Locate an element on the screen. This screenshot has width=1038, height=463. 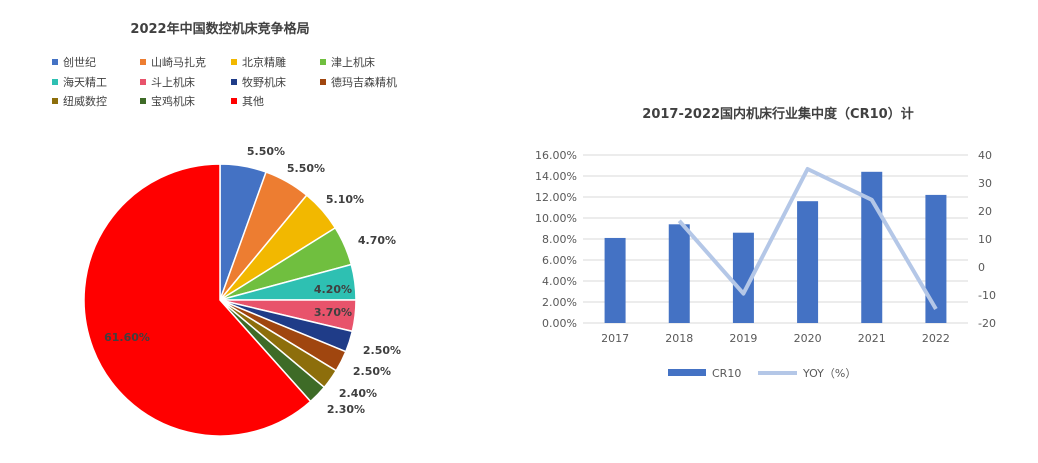
pie-legend-item: 德玛吉森精机 is located at coordinates (358, 82).